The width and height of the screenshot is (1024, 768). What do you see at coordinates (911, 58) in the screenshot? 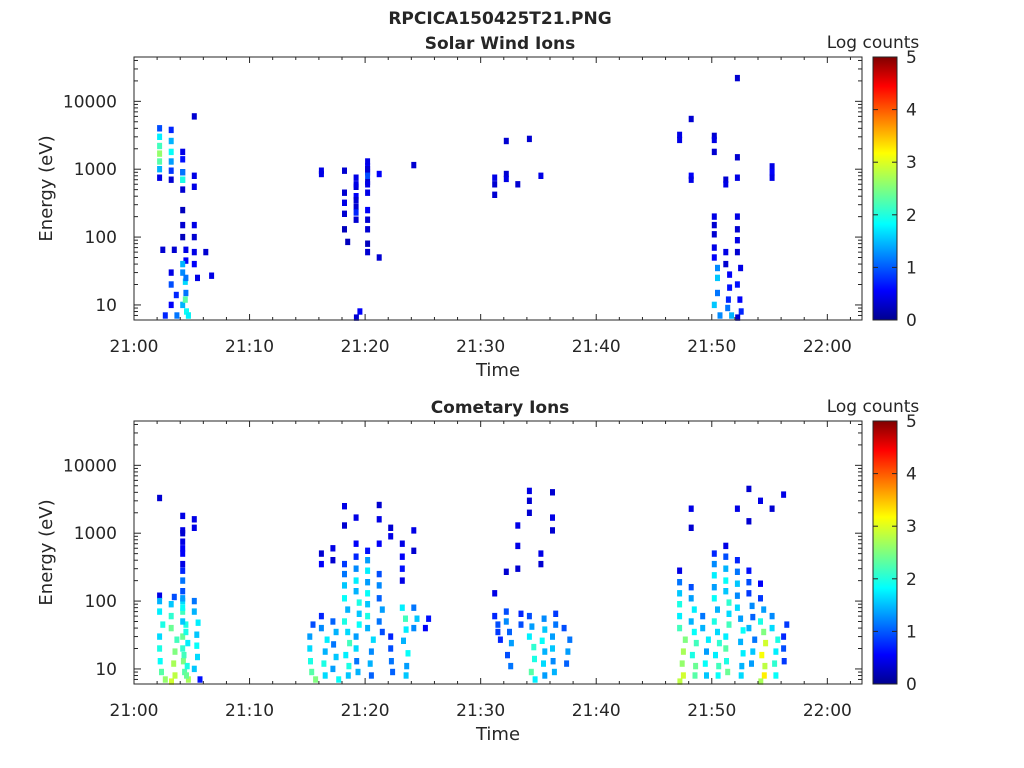
I see `colorbar-tick-label: 5` at bounding box center [911, 58].